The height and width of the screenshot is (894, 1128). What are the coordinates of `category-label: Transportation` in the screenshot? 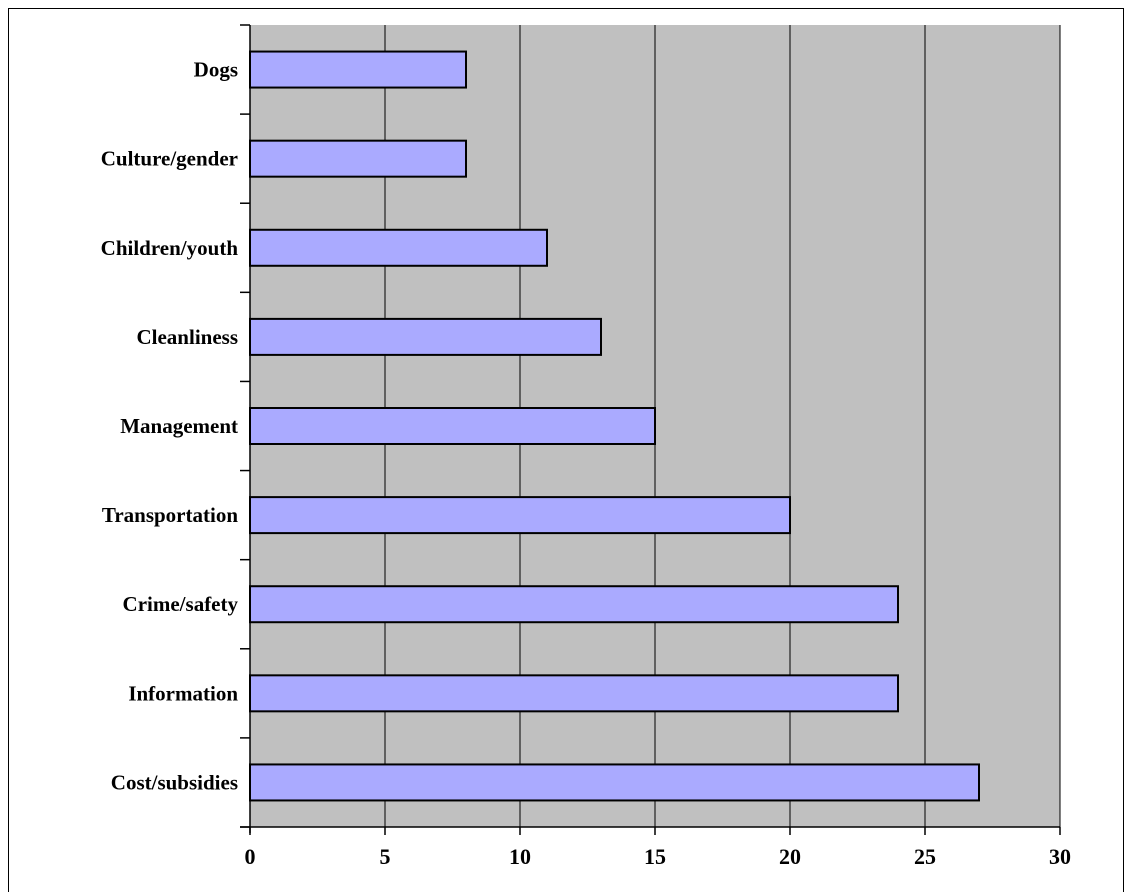 It's located at (170, 515).